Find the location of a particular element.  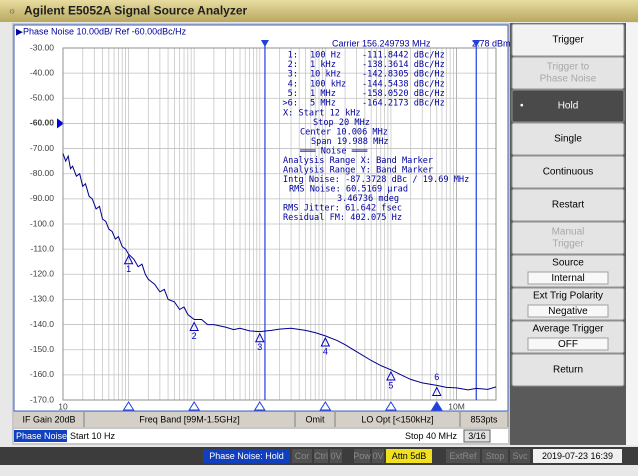

status-item: LO Opt [<150kHz] is located at coordinates (397, 419).